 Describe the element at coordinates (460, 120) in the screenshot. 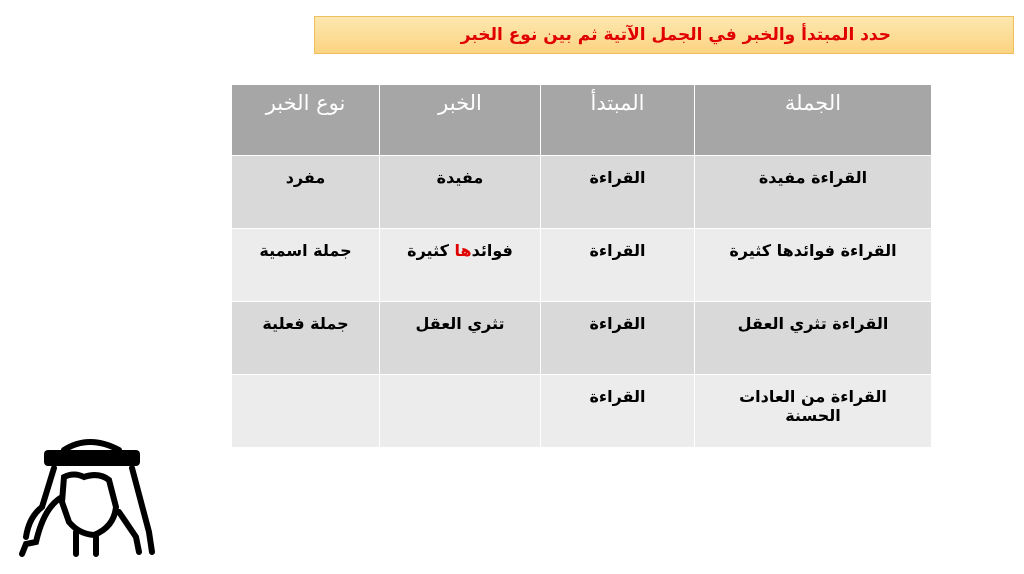

I see `header-predicate: الخبر` at that location.